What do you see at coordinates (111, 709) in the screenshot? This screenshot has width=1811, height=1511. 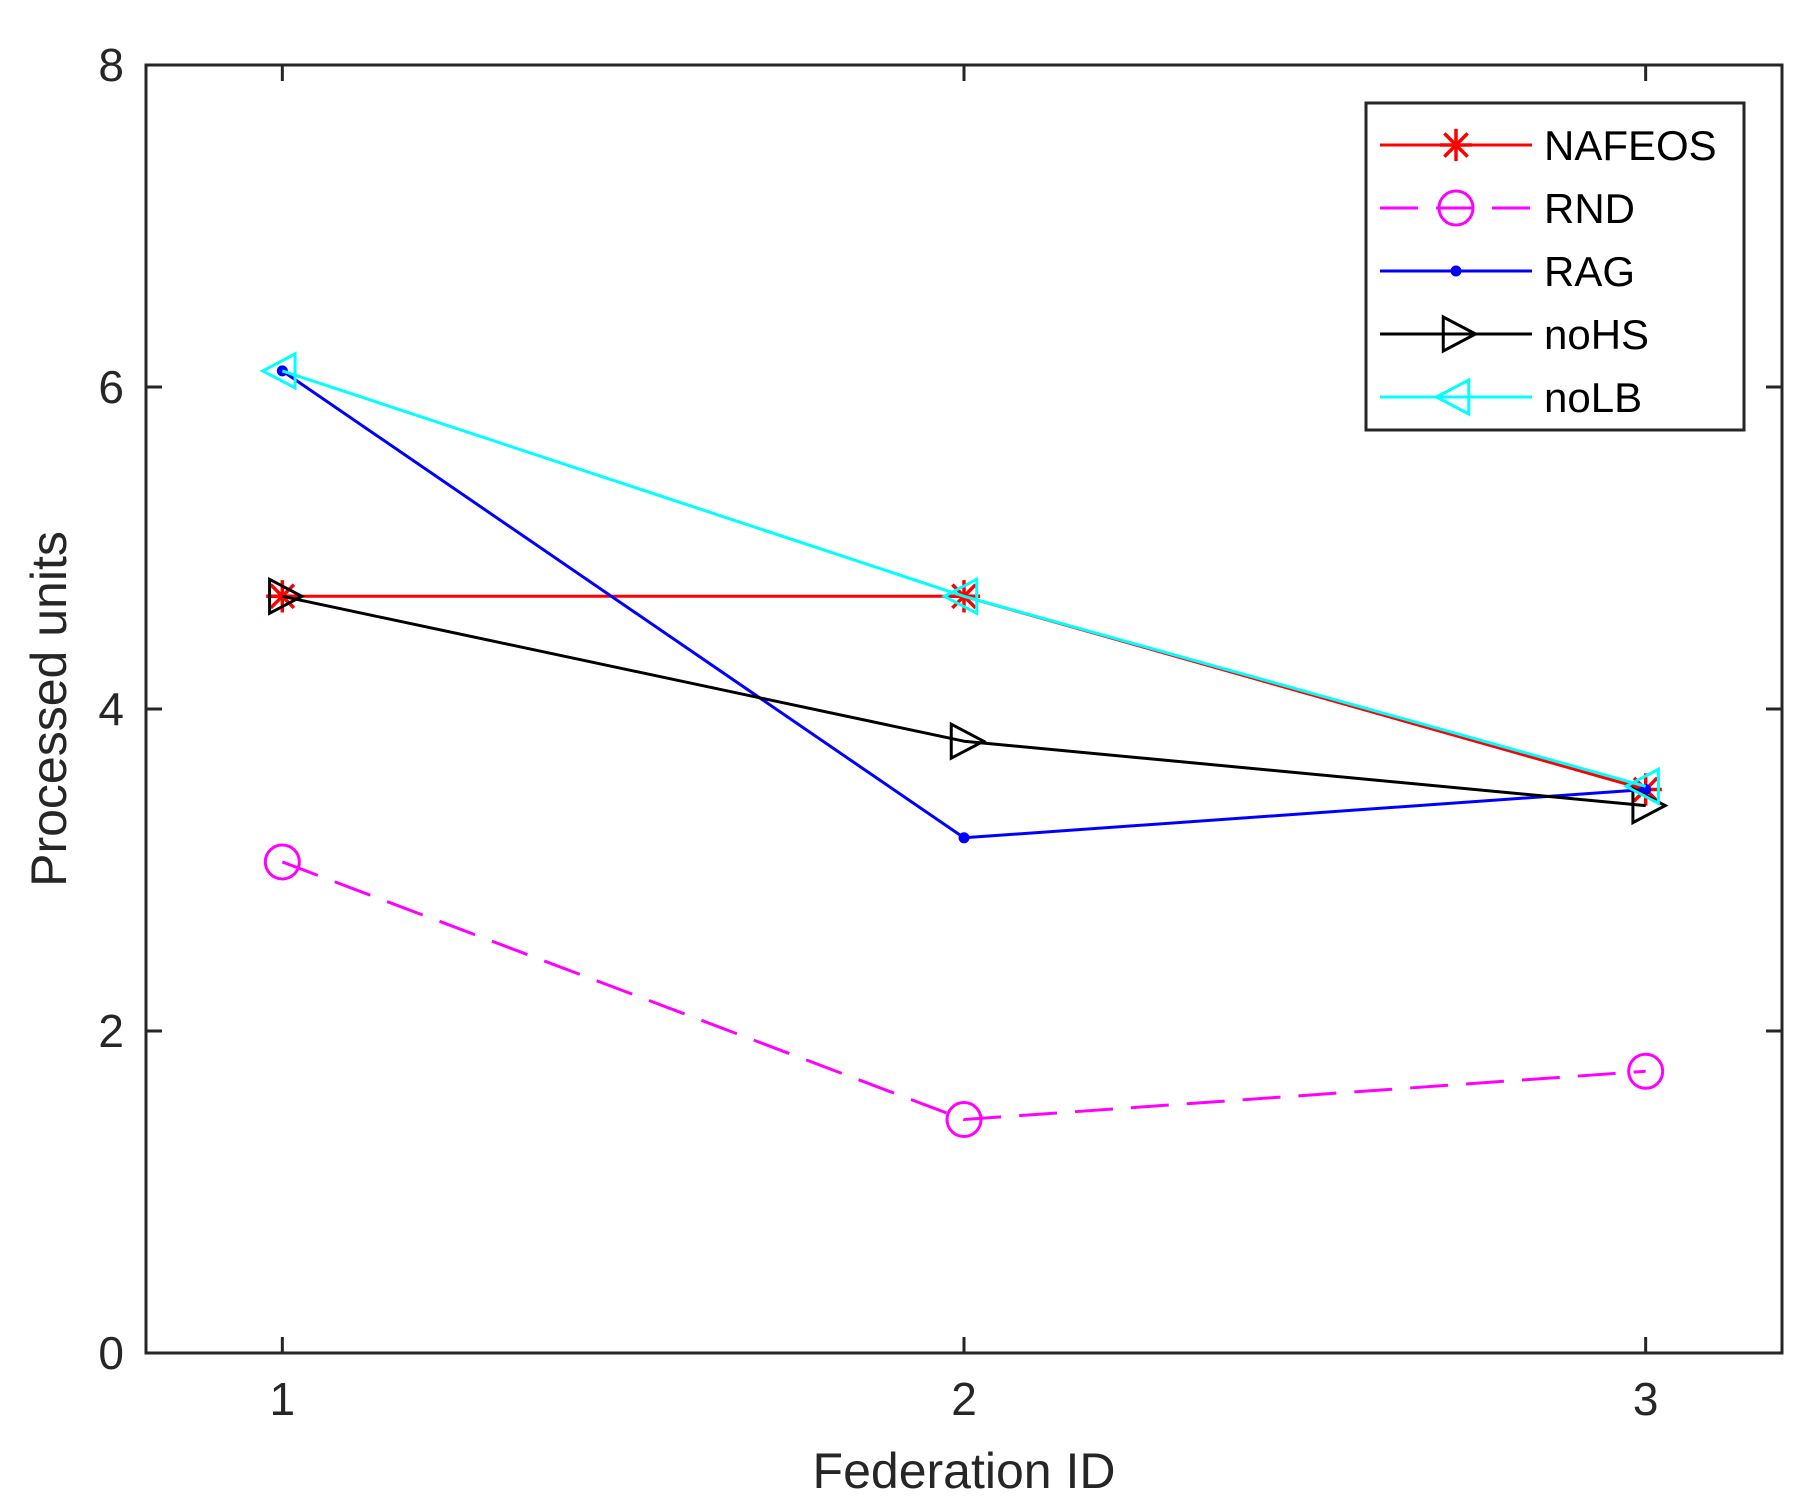 I see `y-tick-label: 4` at bounding box center [111, 709].